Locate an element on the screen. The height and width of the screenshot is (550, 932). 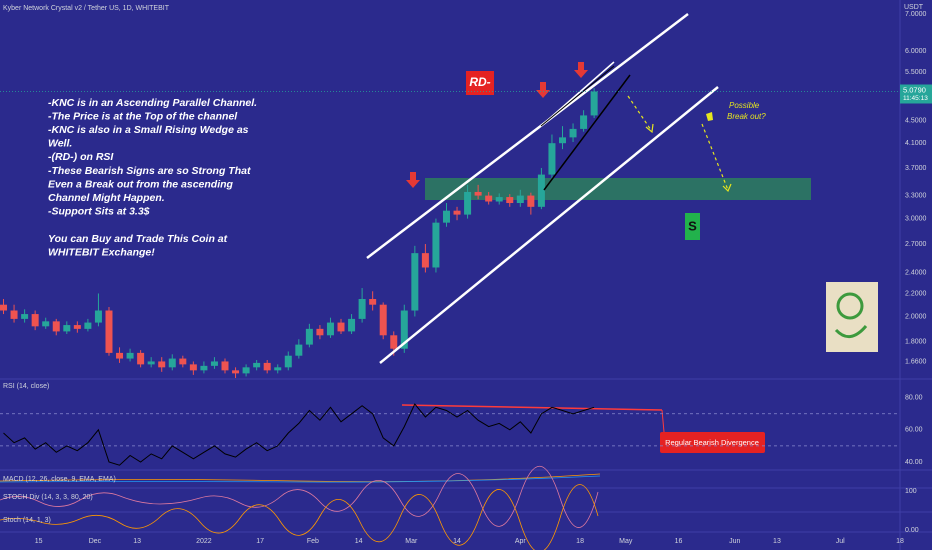
note-text: -Support Sits at 3.3$ is located at coordinates (99, 212).